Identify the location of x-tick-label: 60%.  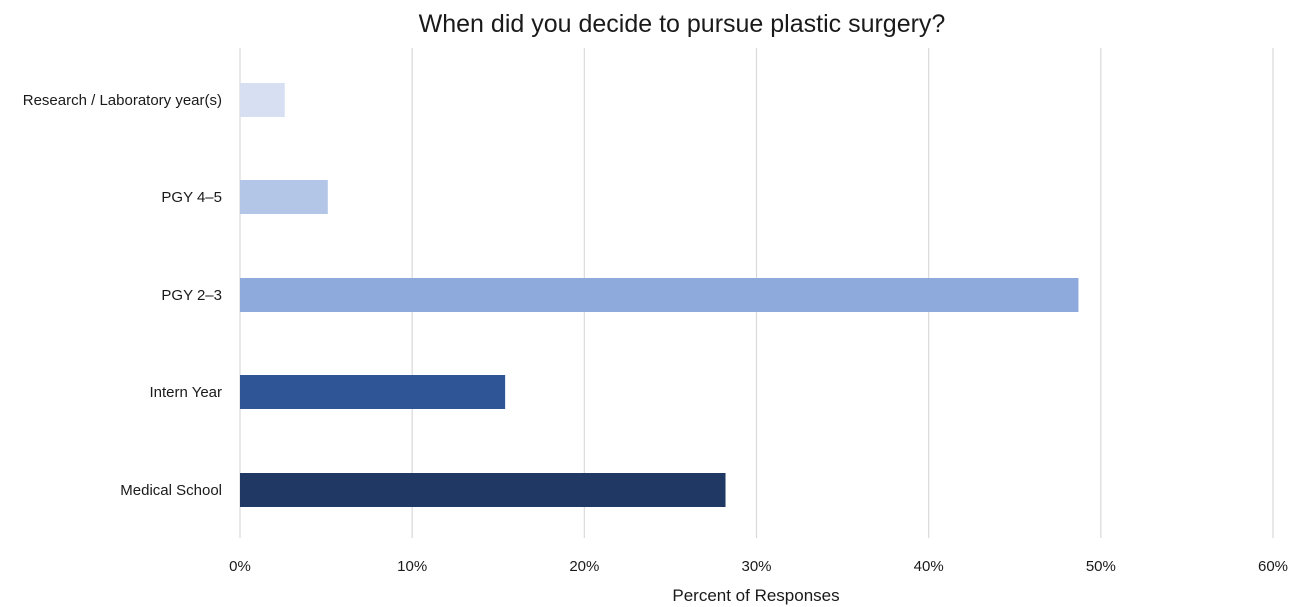
(1273, 566).